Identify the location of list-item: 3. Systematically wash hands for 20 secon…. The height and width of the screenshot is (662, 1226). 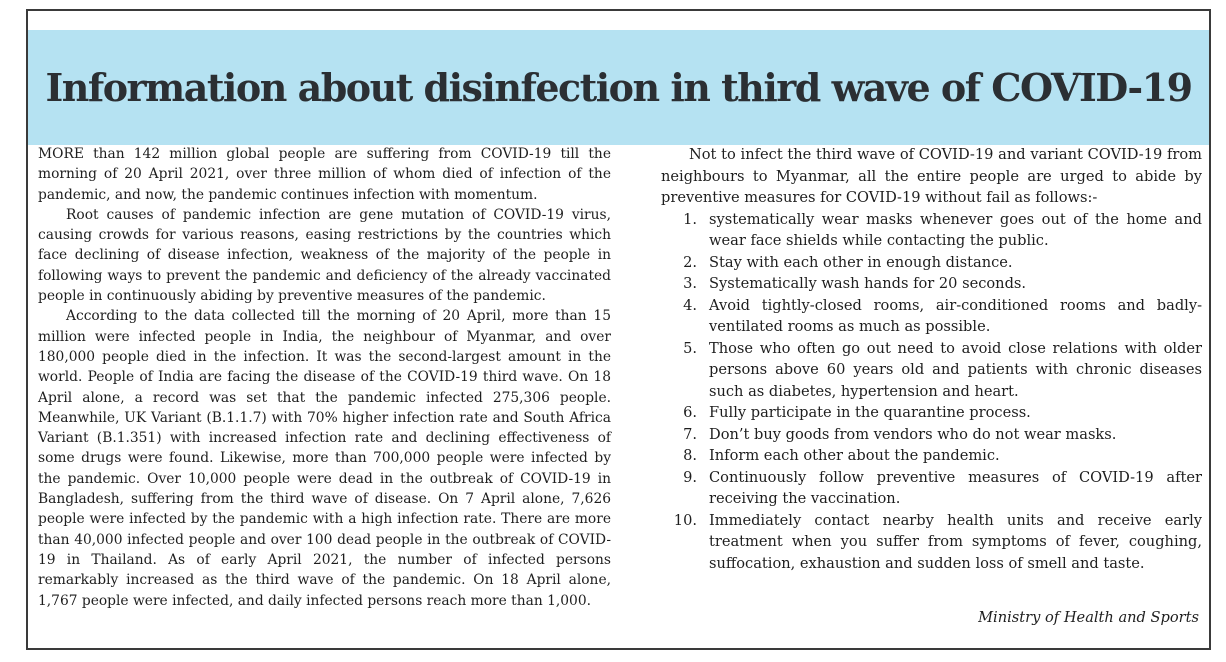
(931, 284).